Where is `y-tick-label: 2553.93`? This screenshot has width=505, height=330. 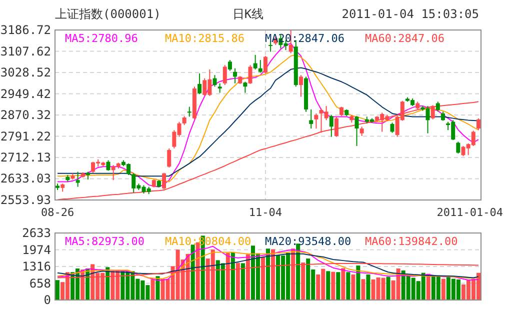 y-tick-label: 2553.93 is located at coordinates (25, 200).